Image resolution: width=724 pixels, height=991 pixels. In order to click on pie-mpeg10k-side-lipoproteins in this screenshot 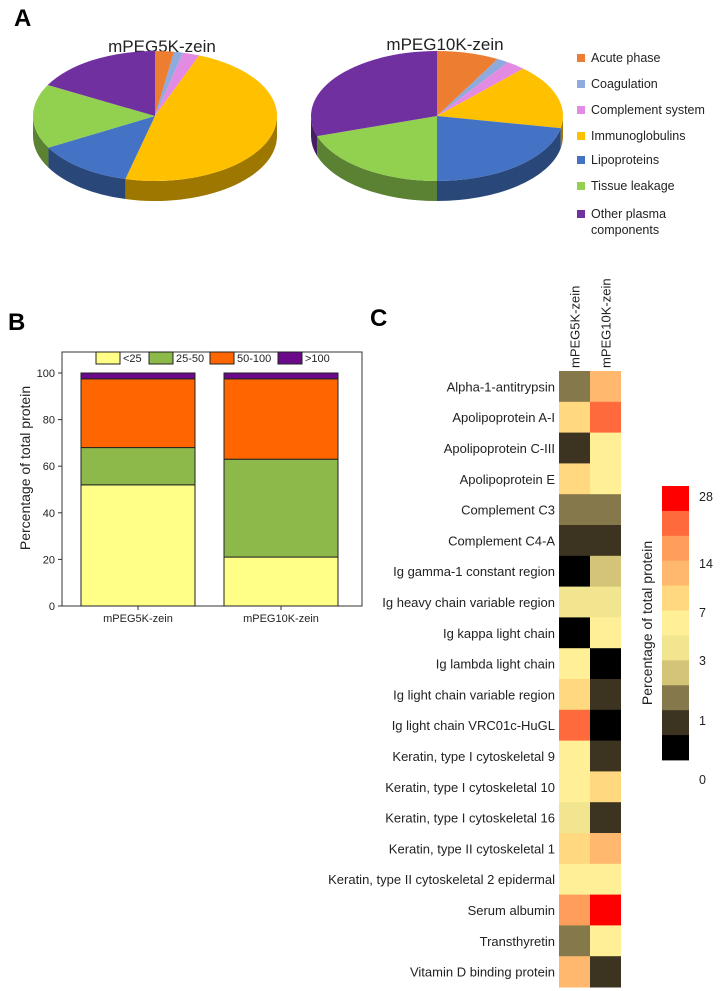, I will do `click(499, 164)`.